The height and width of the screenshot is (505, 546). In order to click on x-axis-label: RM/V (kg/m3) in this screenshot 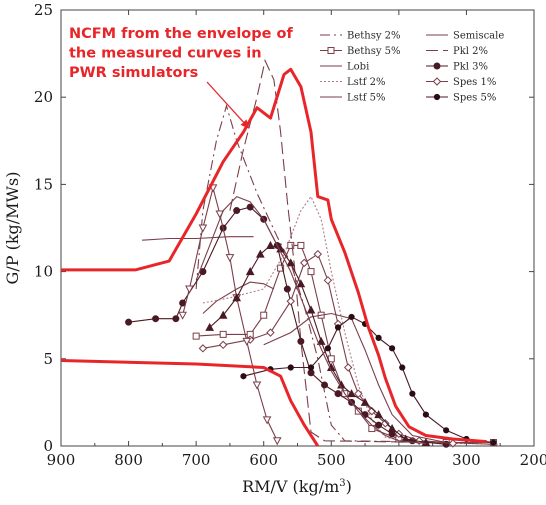, I will do `click(297, 486)`.